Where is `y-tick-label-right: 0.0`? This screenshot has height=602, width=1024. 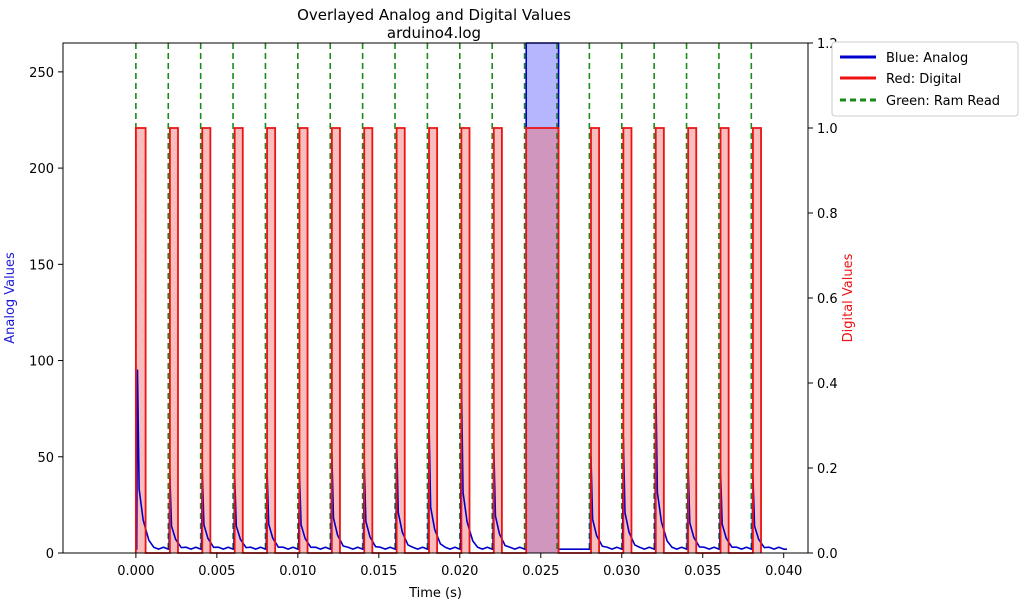 y-tick-label-right: 0.0 is located at coordinates (827, 554).